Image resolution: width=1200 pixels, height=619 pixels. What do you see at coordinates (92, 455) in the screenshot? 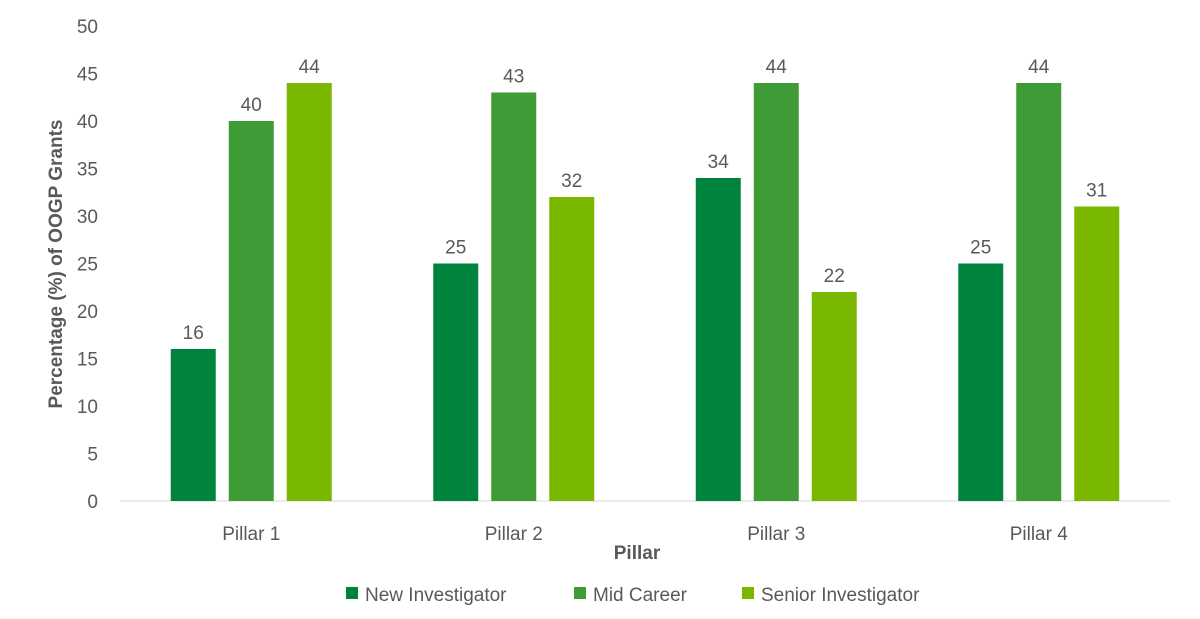
I see `y-tick-label: 5` at bounding box center [92, 455].